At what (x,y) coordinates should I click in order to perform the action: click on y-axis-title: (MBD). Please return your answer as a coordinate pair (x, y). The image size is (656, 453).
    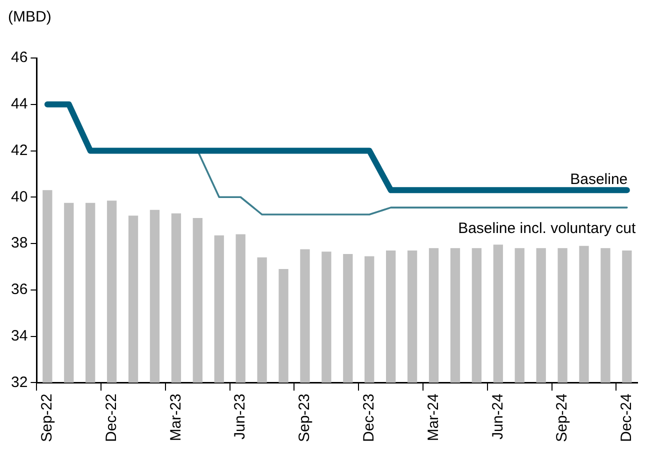
    Looking at the image, I should click on (30, 17).